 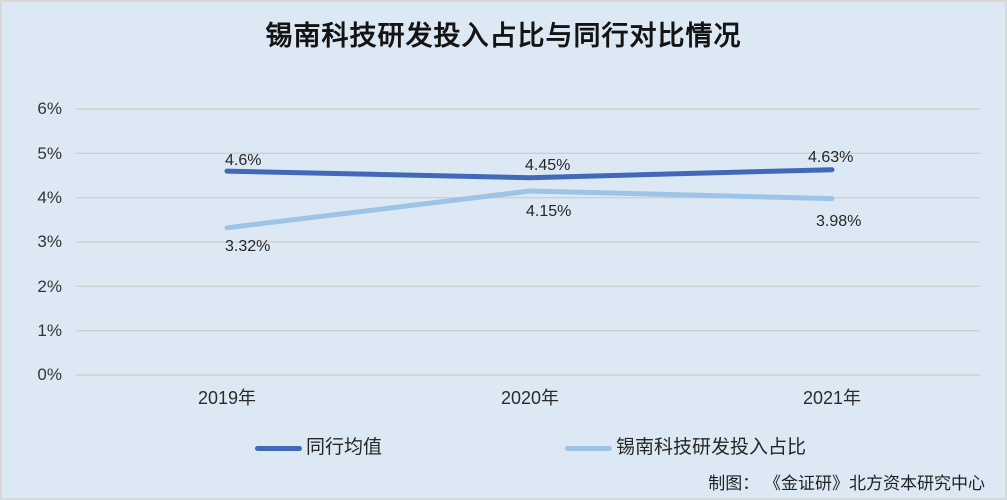 What do you see at coordinates (530, 398) in the screenshot?
I see `x-category-label: 2020年` at bounding box center [530, 398].